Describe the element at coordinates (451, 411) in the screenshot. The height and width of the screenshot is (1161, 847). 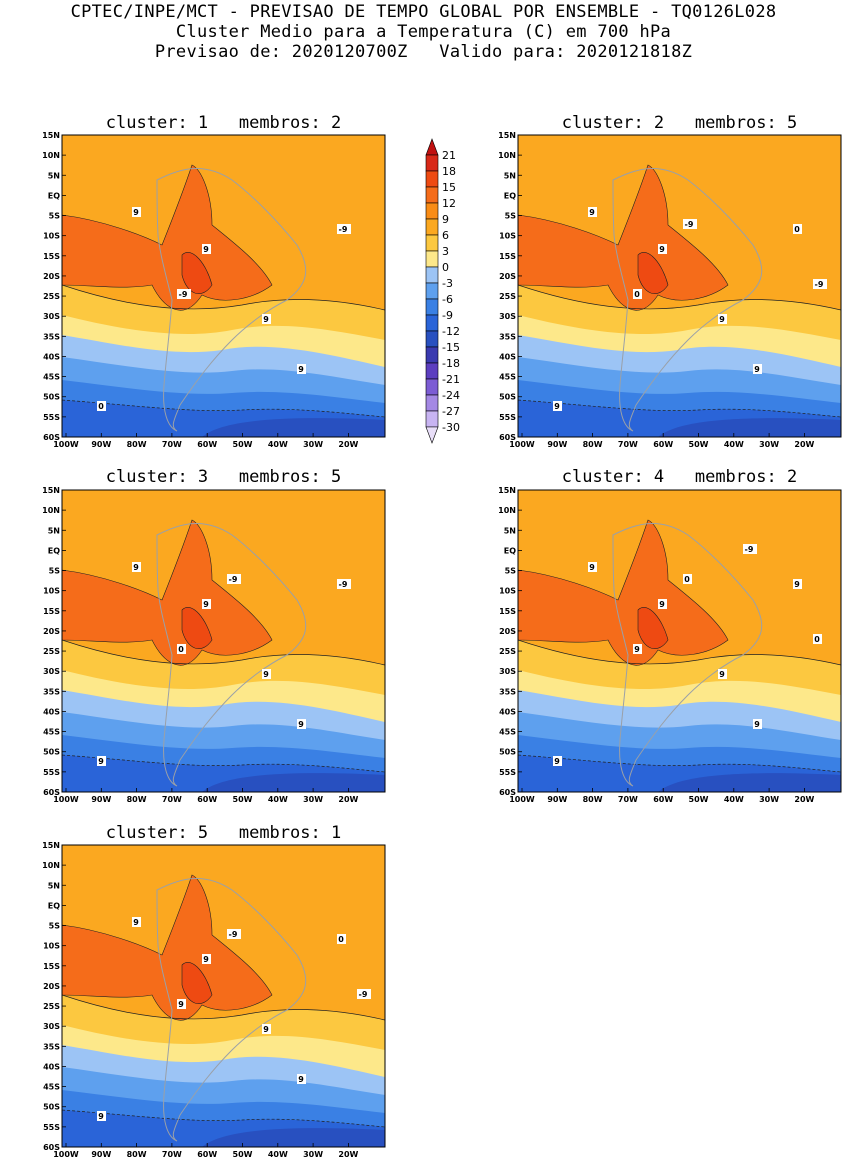
I see `colorbar-label: -27` at that location.